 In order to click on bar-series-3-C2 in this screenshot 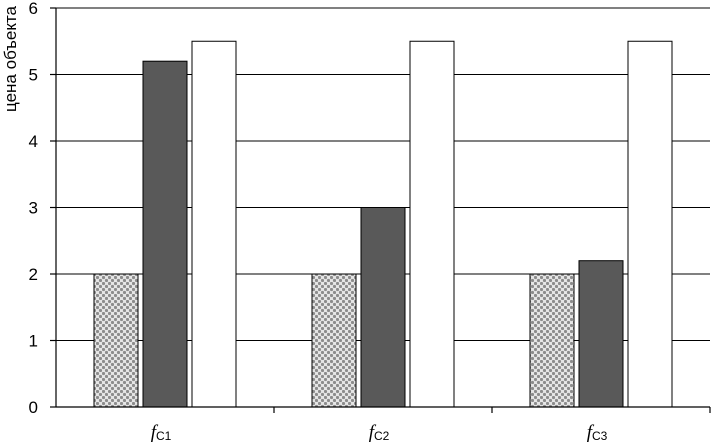, I will do `click(432, 224)`.